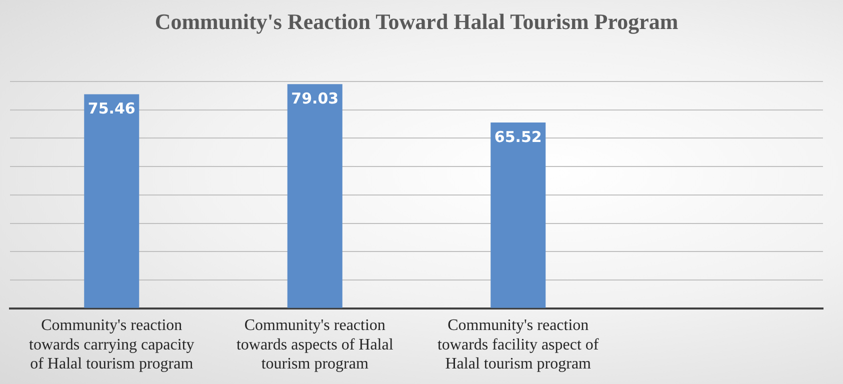 The height and width of the screenshot is (384, 843). What do you see at coordinates (416, 21) in the screenshot?
I see `chart-title: Community's Reaction Toward Halal Tourism Program` at bounding box center [416, 21].